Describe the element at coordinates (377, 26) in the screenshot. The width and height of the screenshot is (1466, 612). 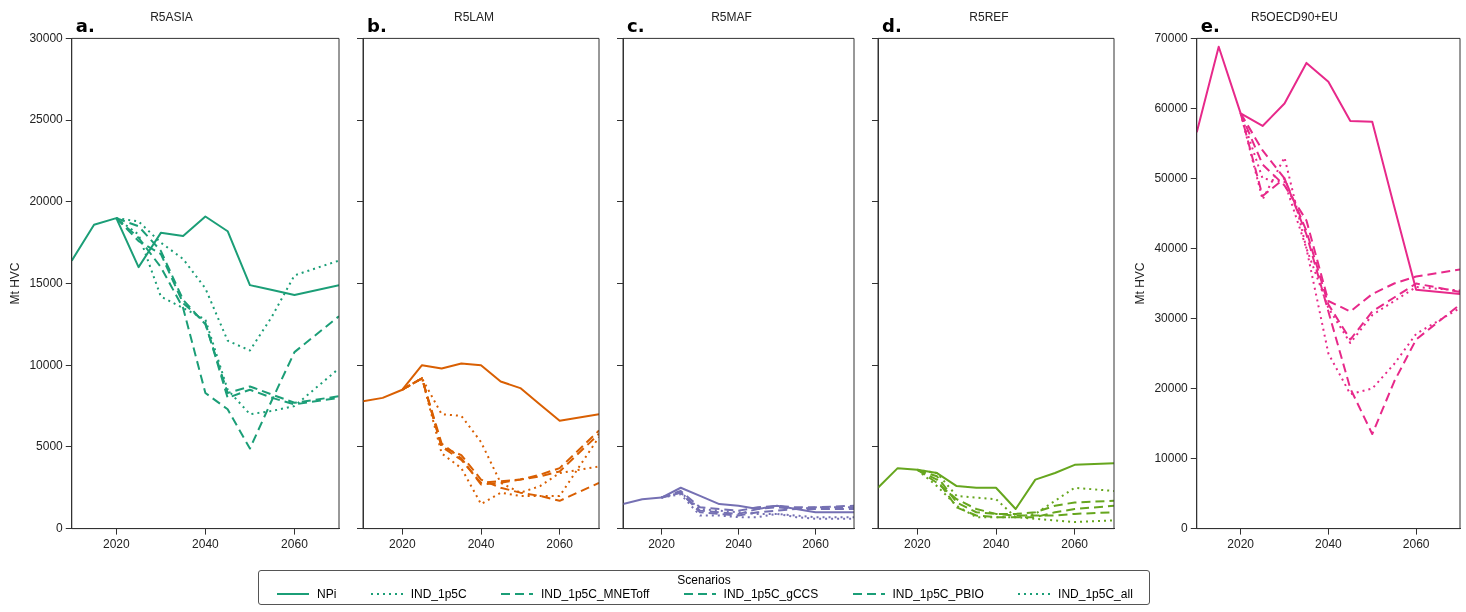
I see `text: b.` at that location.